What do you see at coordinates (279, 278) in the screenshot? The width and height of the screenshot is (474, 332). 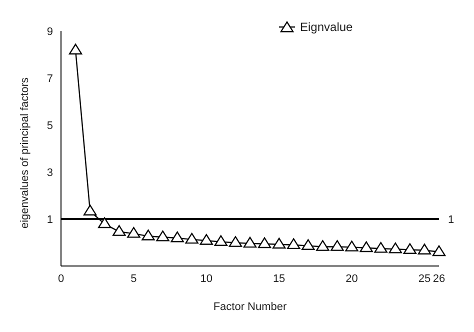 I see `x-tick-label: 15` at bounding box center [279, 278].